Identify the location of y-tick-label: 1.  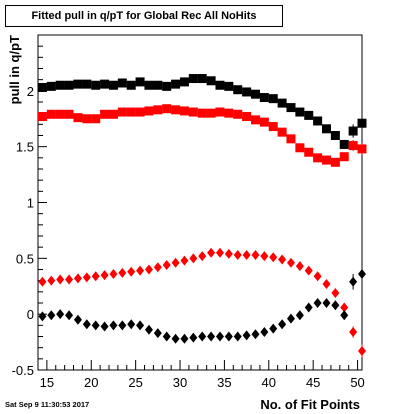
(30, 203).